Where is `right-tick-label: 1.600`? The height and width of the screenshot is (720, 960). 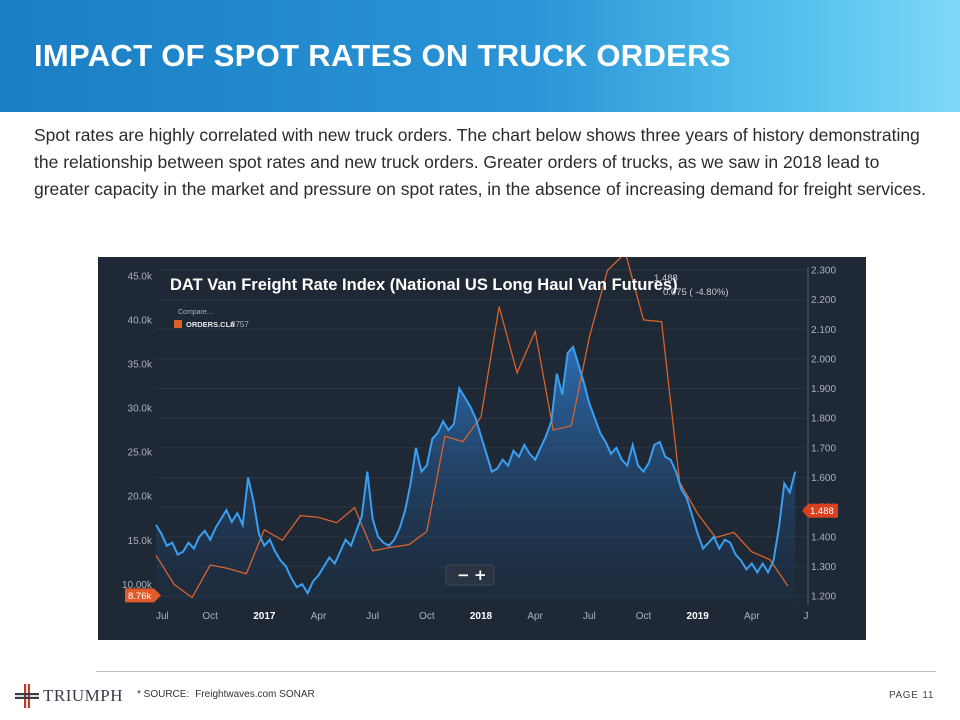 right-tick-label: 1.600 is located at coordinates (823, 478).